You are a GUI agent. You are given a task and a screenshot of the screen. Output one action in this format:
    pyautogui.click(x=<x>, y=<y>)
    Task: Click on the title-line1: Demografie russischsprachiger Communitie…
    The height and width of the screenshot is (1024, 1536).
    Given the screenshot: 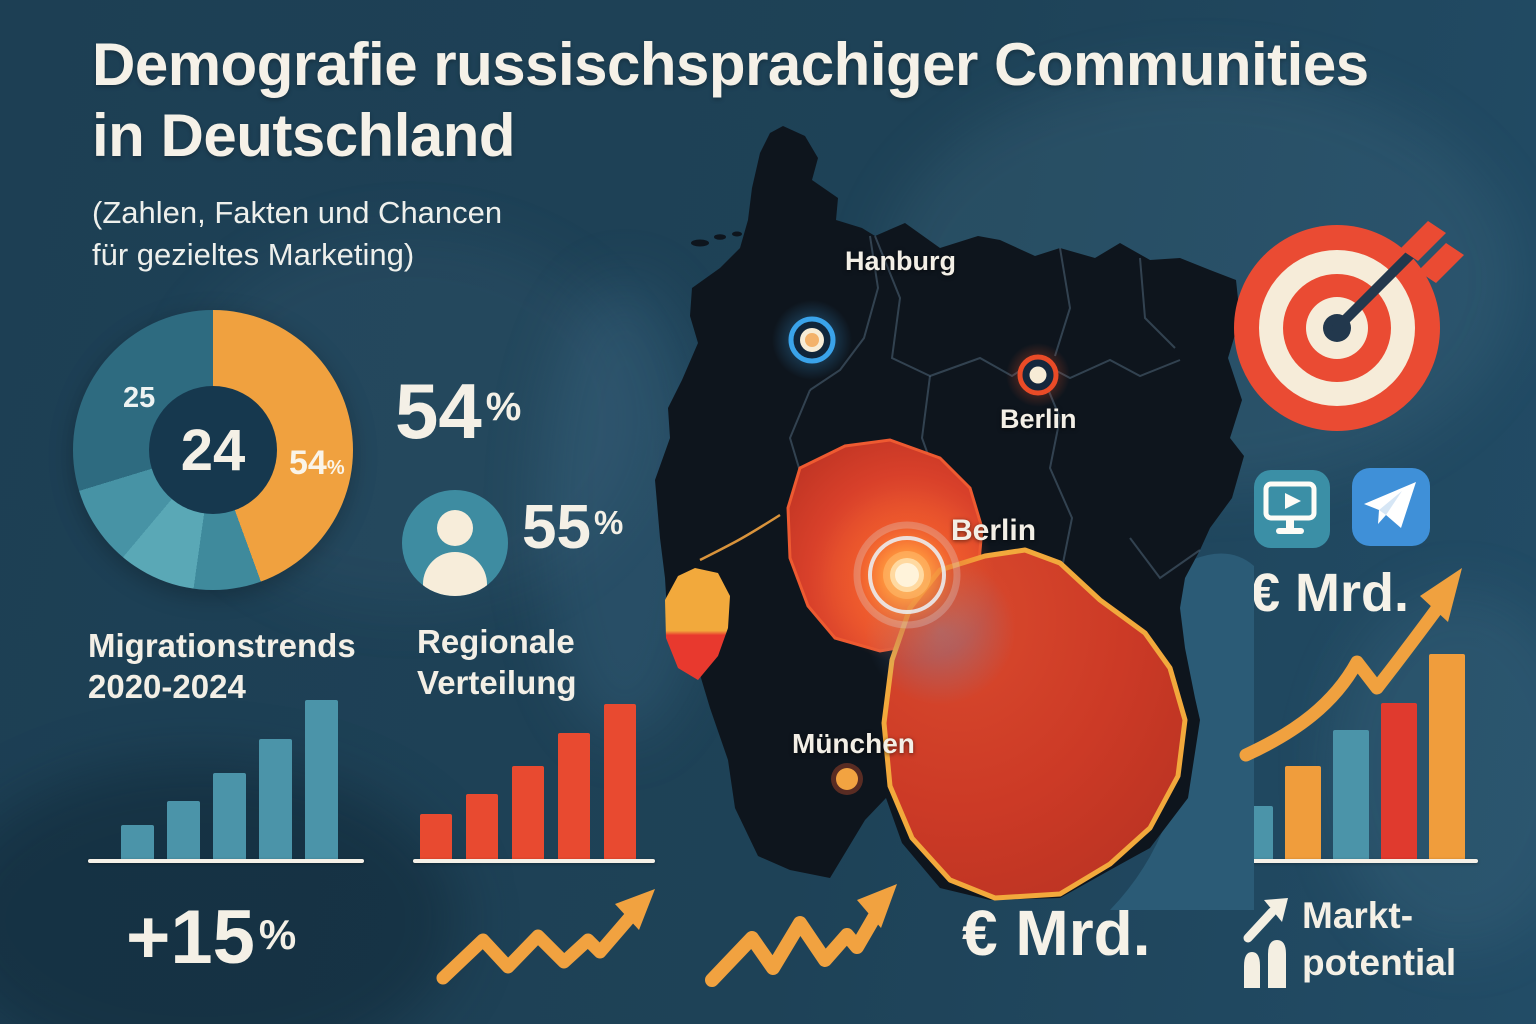 What is the action you would take?
    pyautogui.click(x=730, y=64)
    